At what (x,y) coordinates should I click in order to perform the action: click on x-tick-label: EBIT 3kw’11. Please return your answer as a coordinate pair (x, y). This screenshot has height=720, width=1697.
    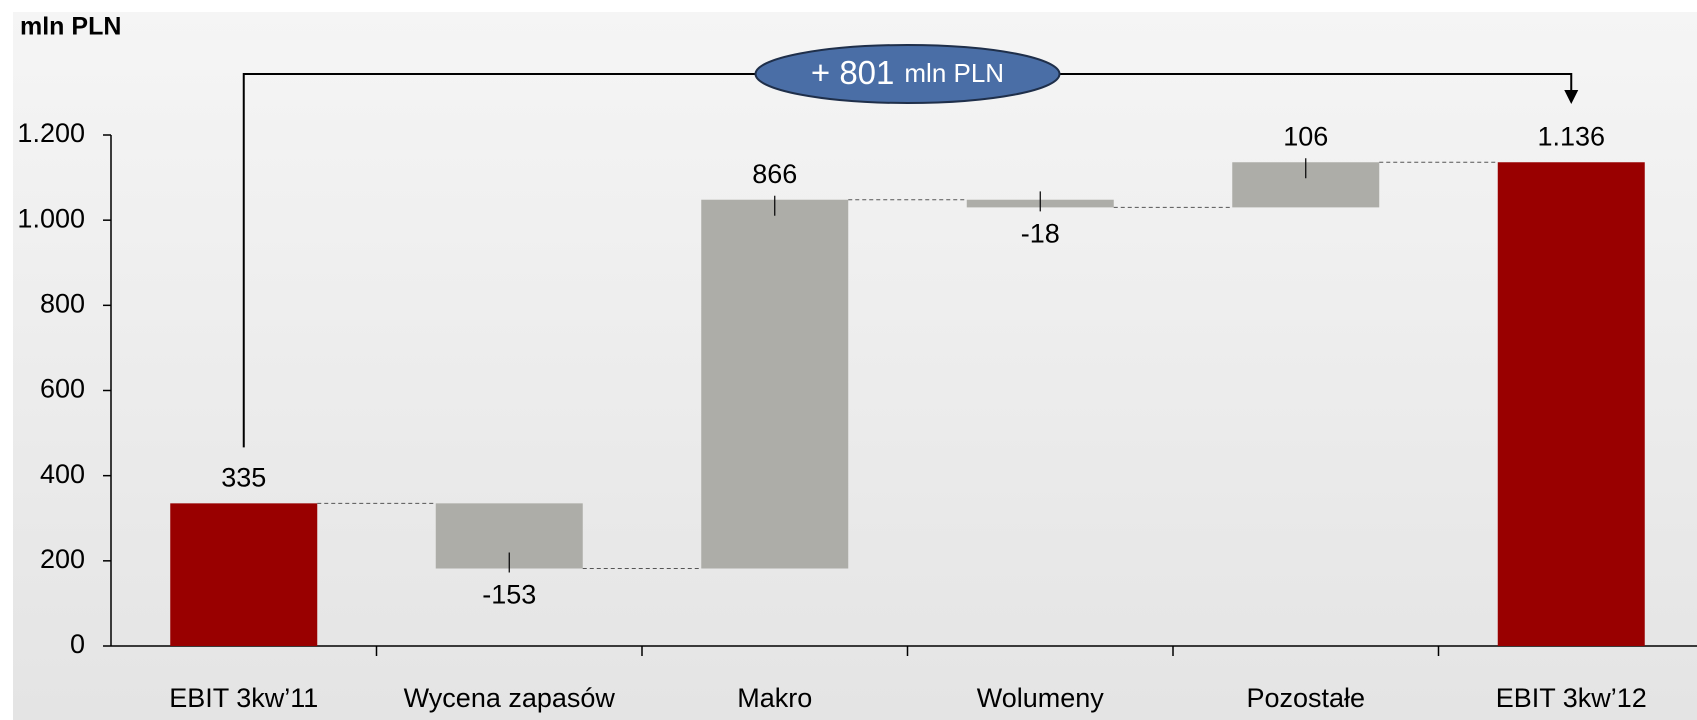
    Looking at the image, I should click on (243, 698).